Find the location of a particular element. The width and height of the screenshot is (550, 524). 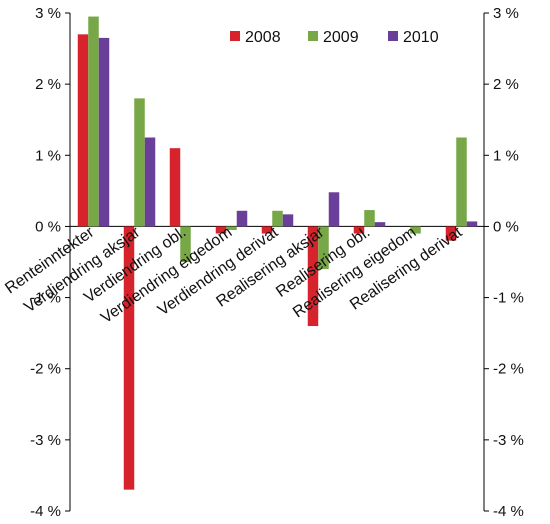

right-tick-label: 1 % is located at coordinates (506, 155).